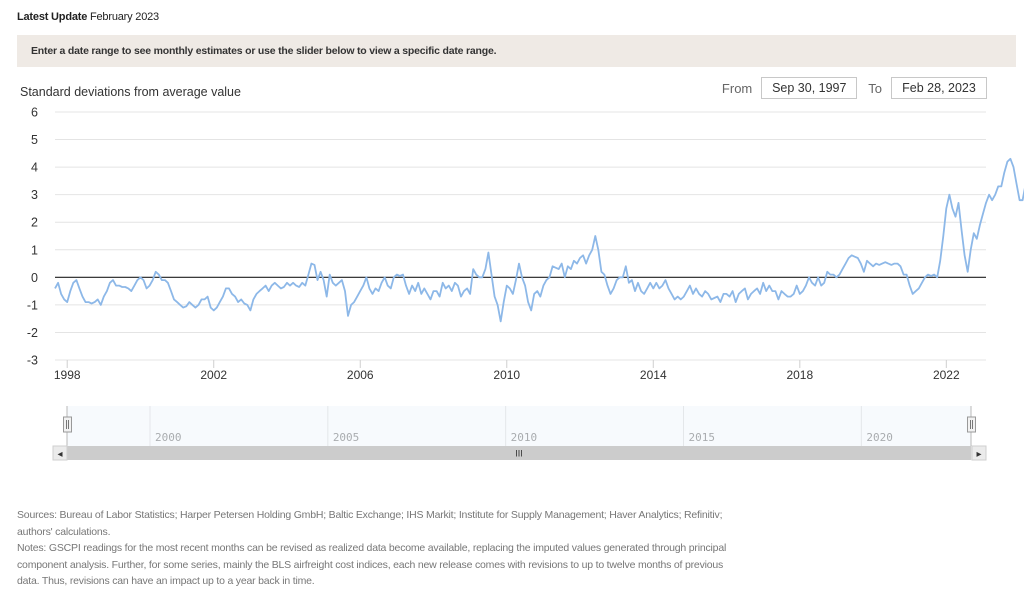 The height and width of the screenshot is (598, 1024). I want to click on navigator-right-handle, so click(971, 424).